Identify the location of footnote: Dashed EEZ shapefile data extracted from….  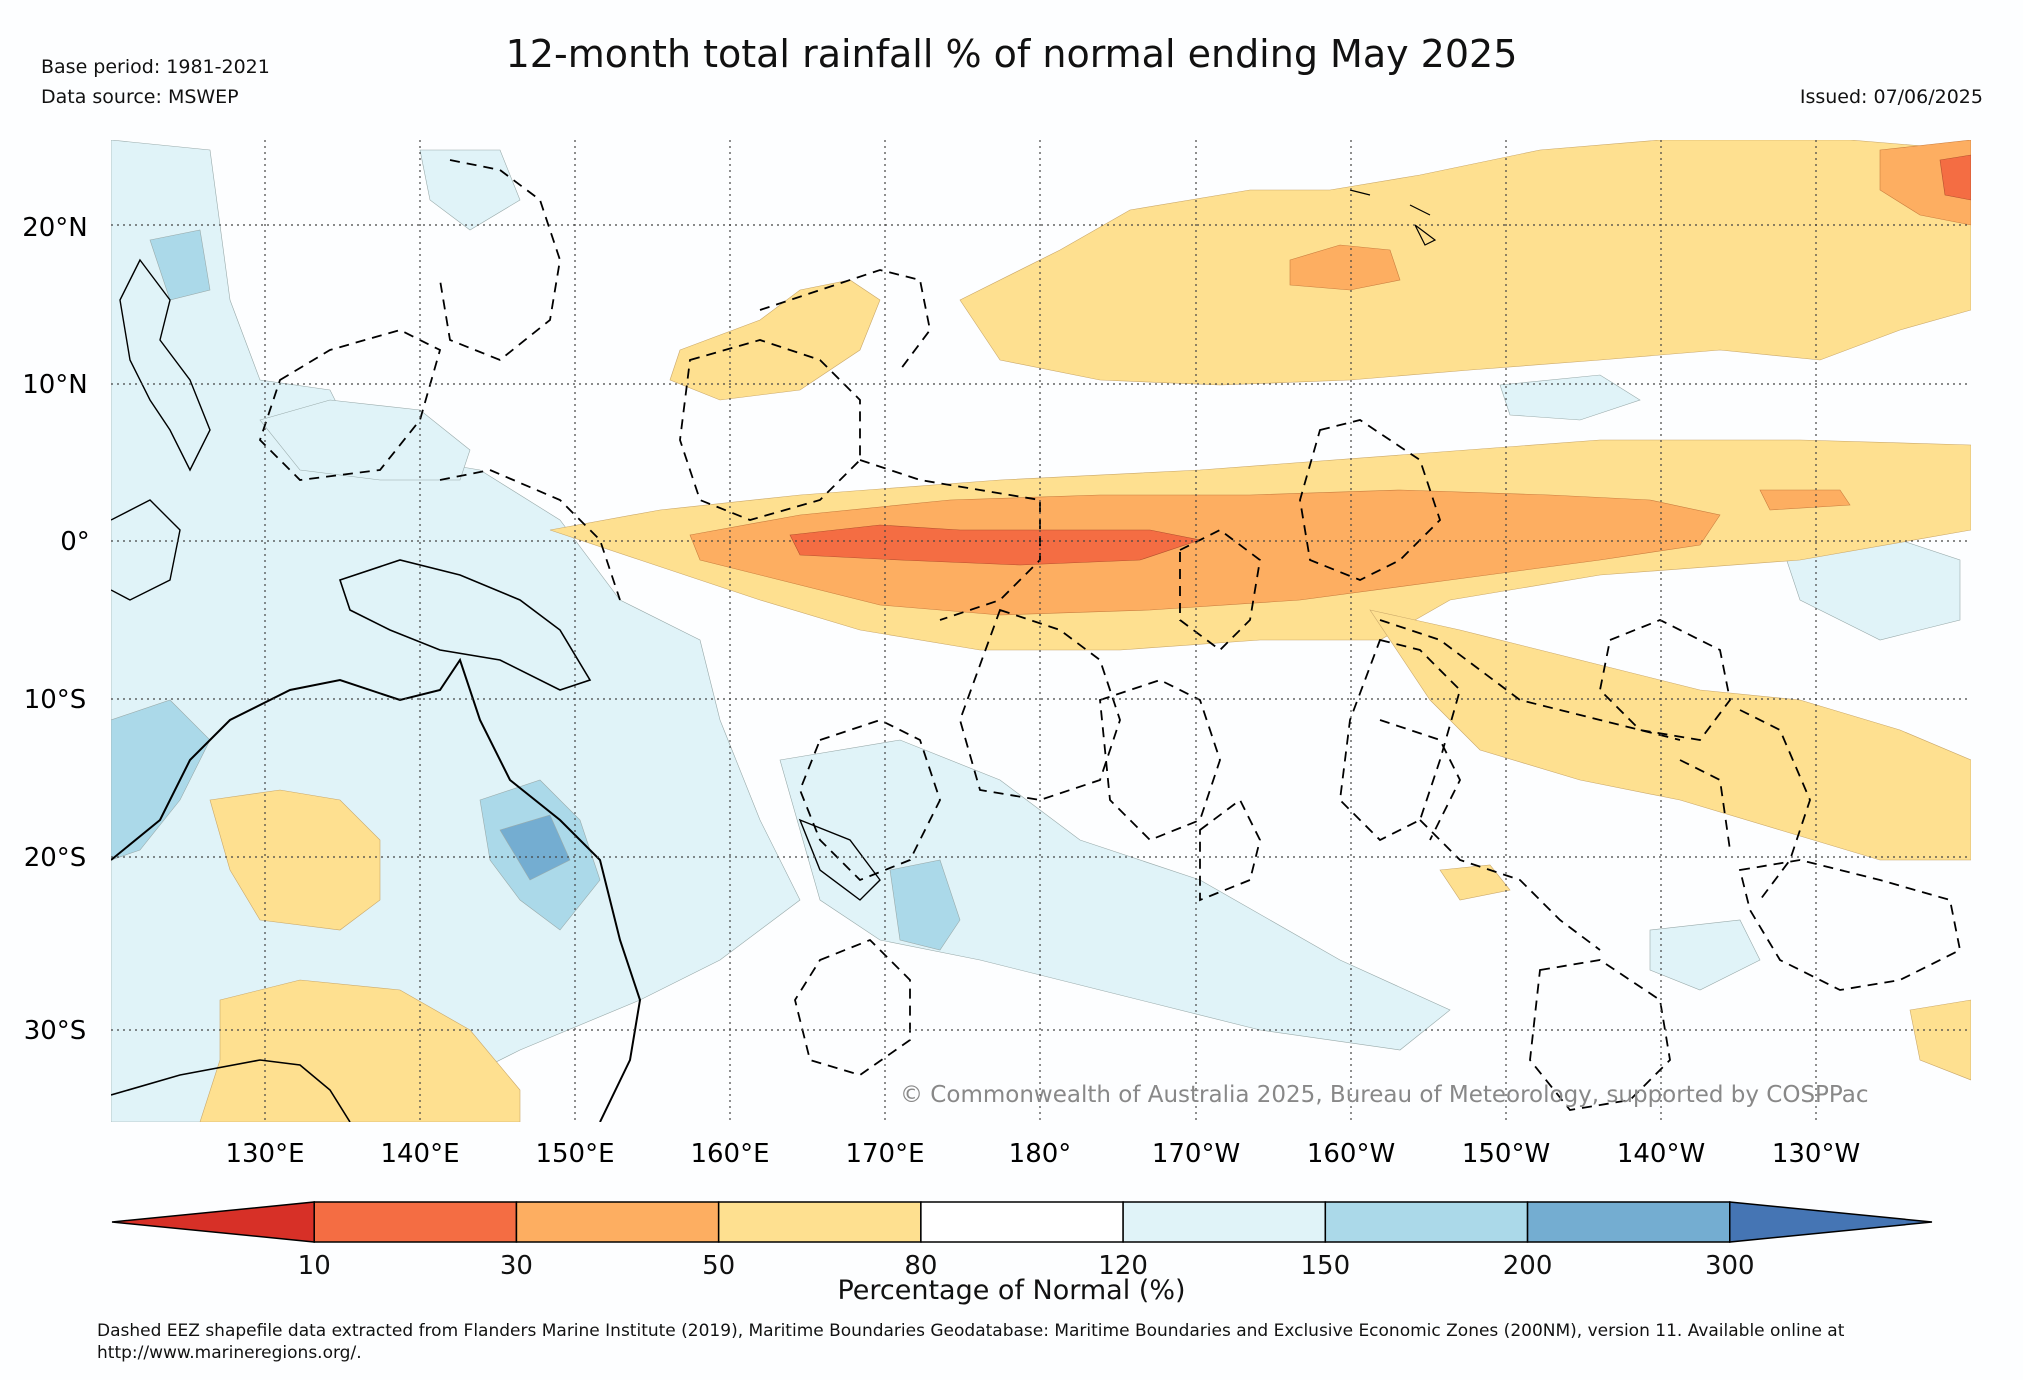
(971, 1342).